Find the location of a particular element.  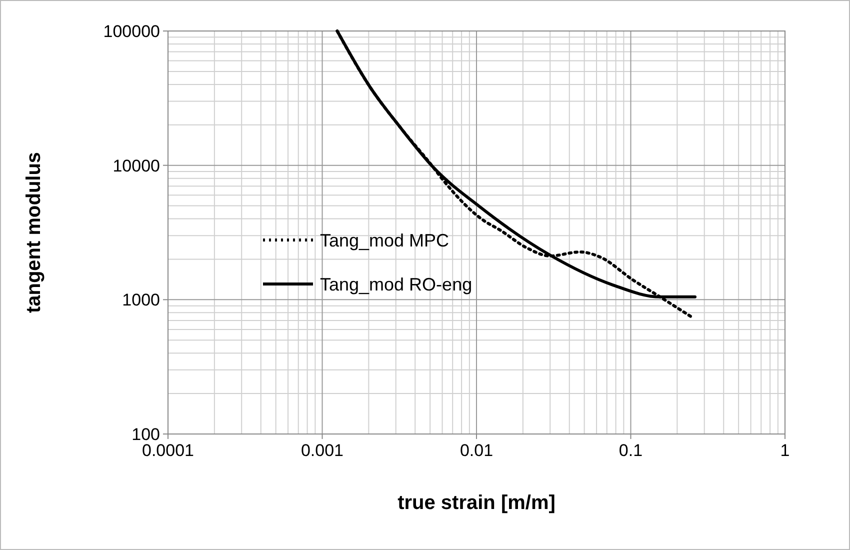

y-axis-title: tangent modulus is located at coordinates (34, 233).